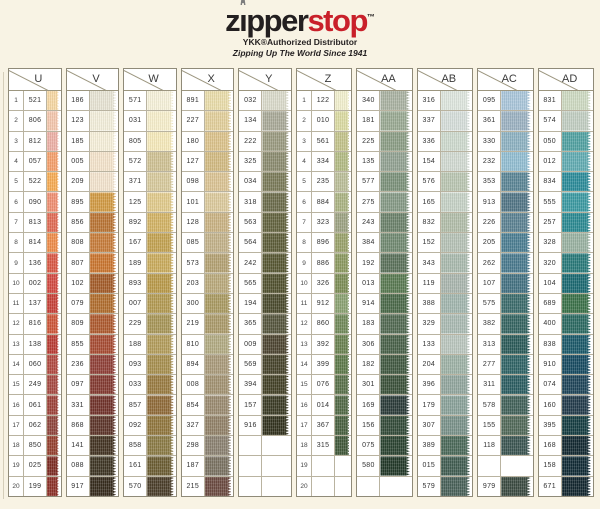 Image resolution: width=600 pixels, height=509 pixels. What do you see at coordinates (369, 466) in the screenshot?
I see `color-code: 580` at bounding box center [369, 466].